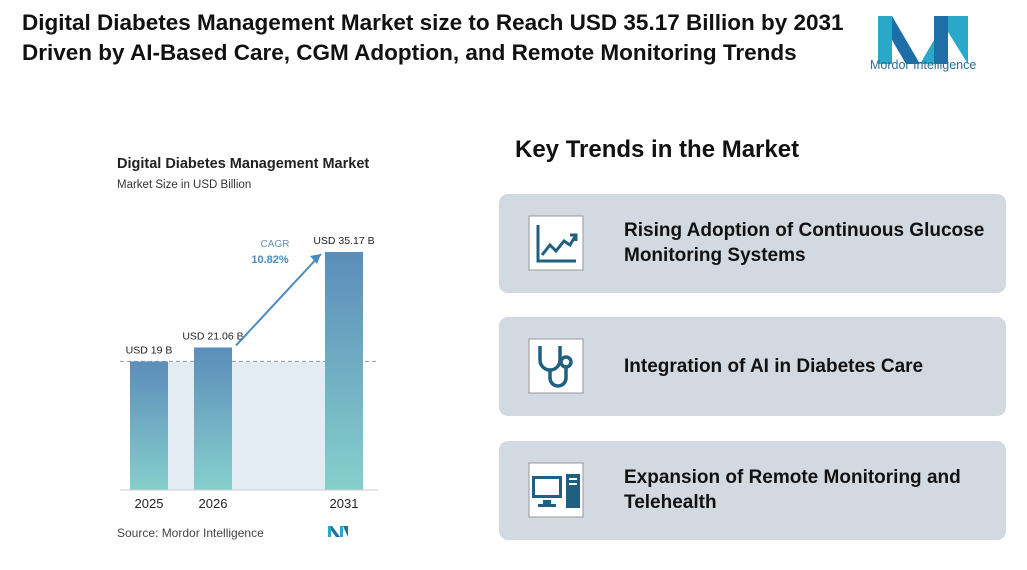  I want to click on cagr-value: 10.82%, so click(270, 260).